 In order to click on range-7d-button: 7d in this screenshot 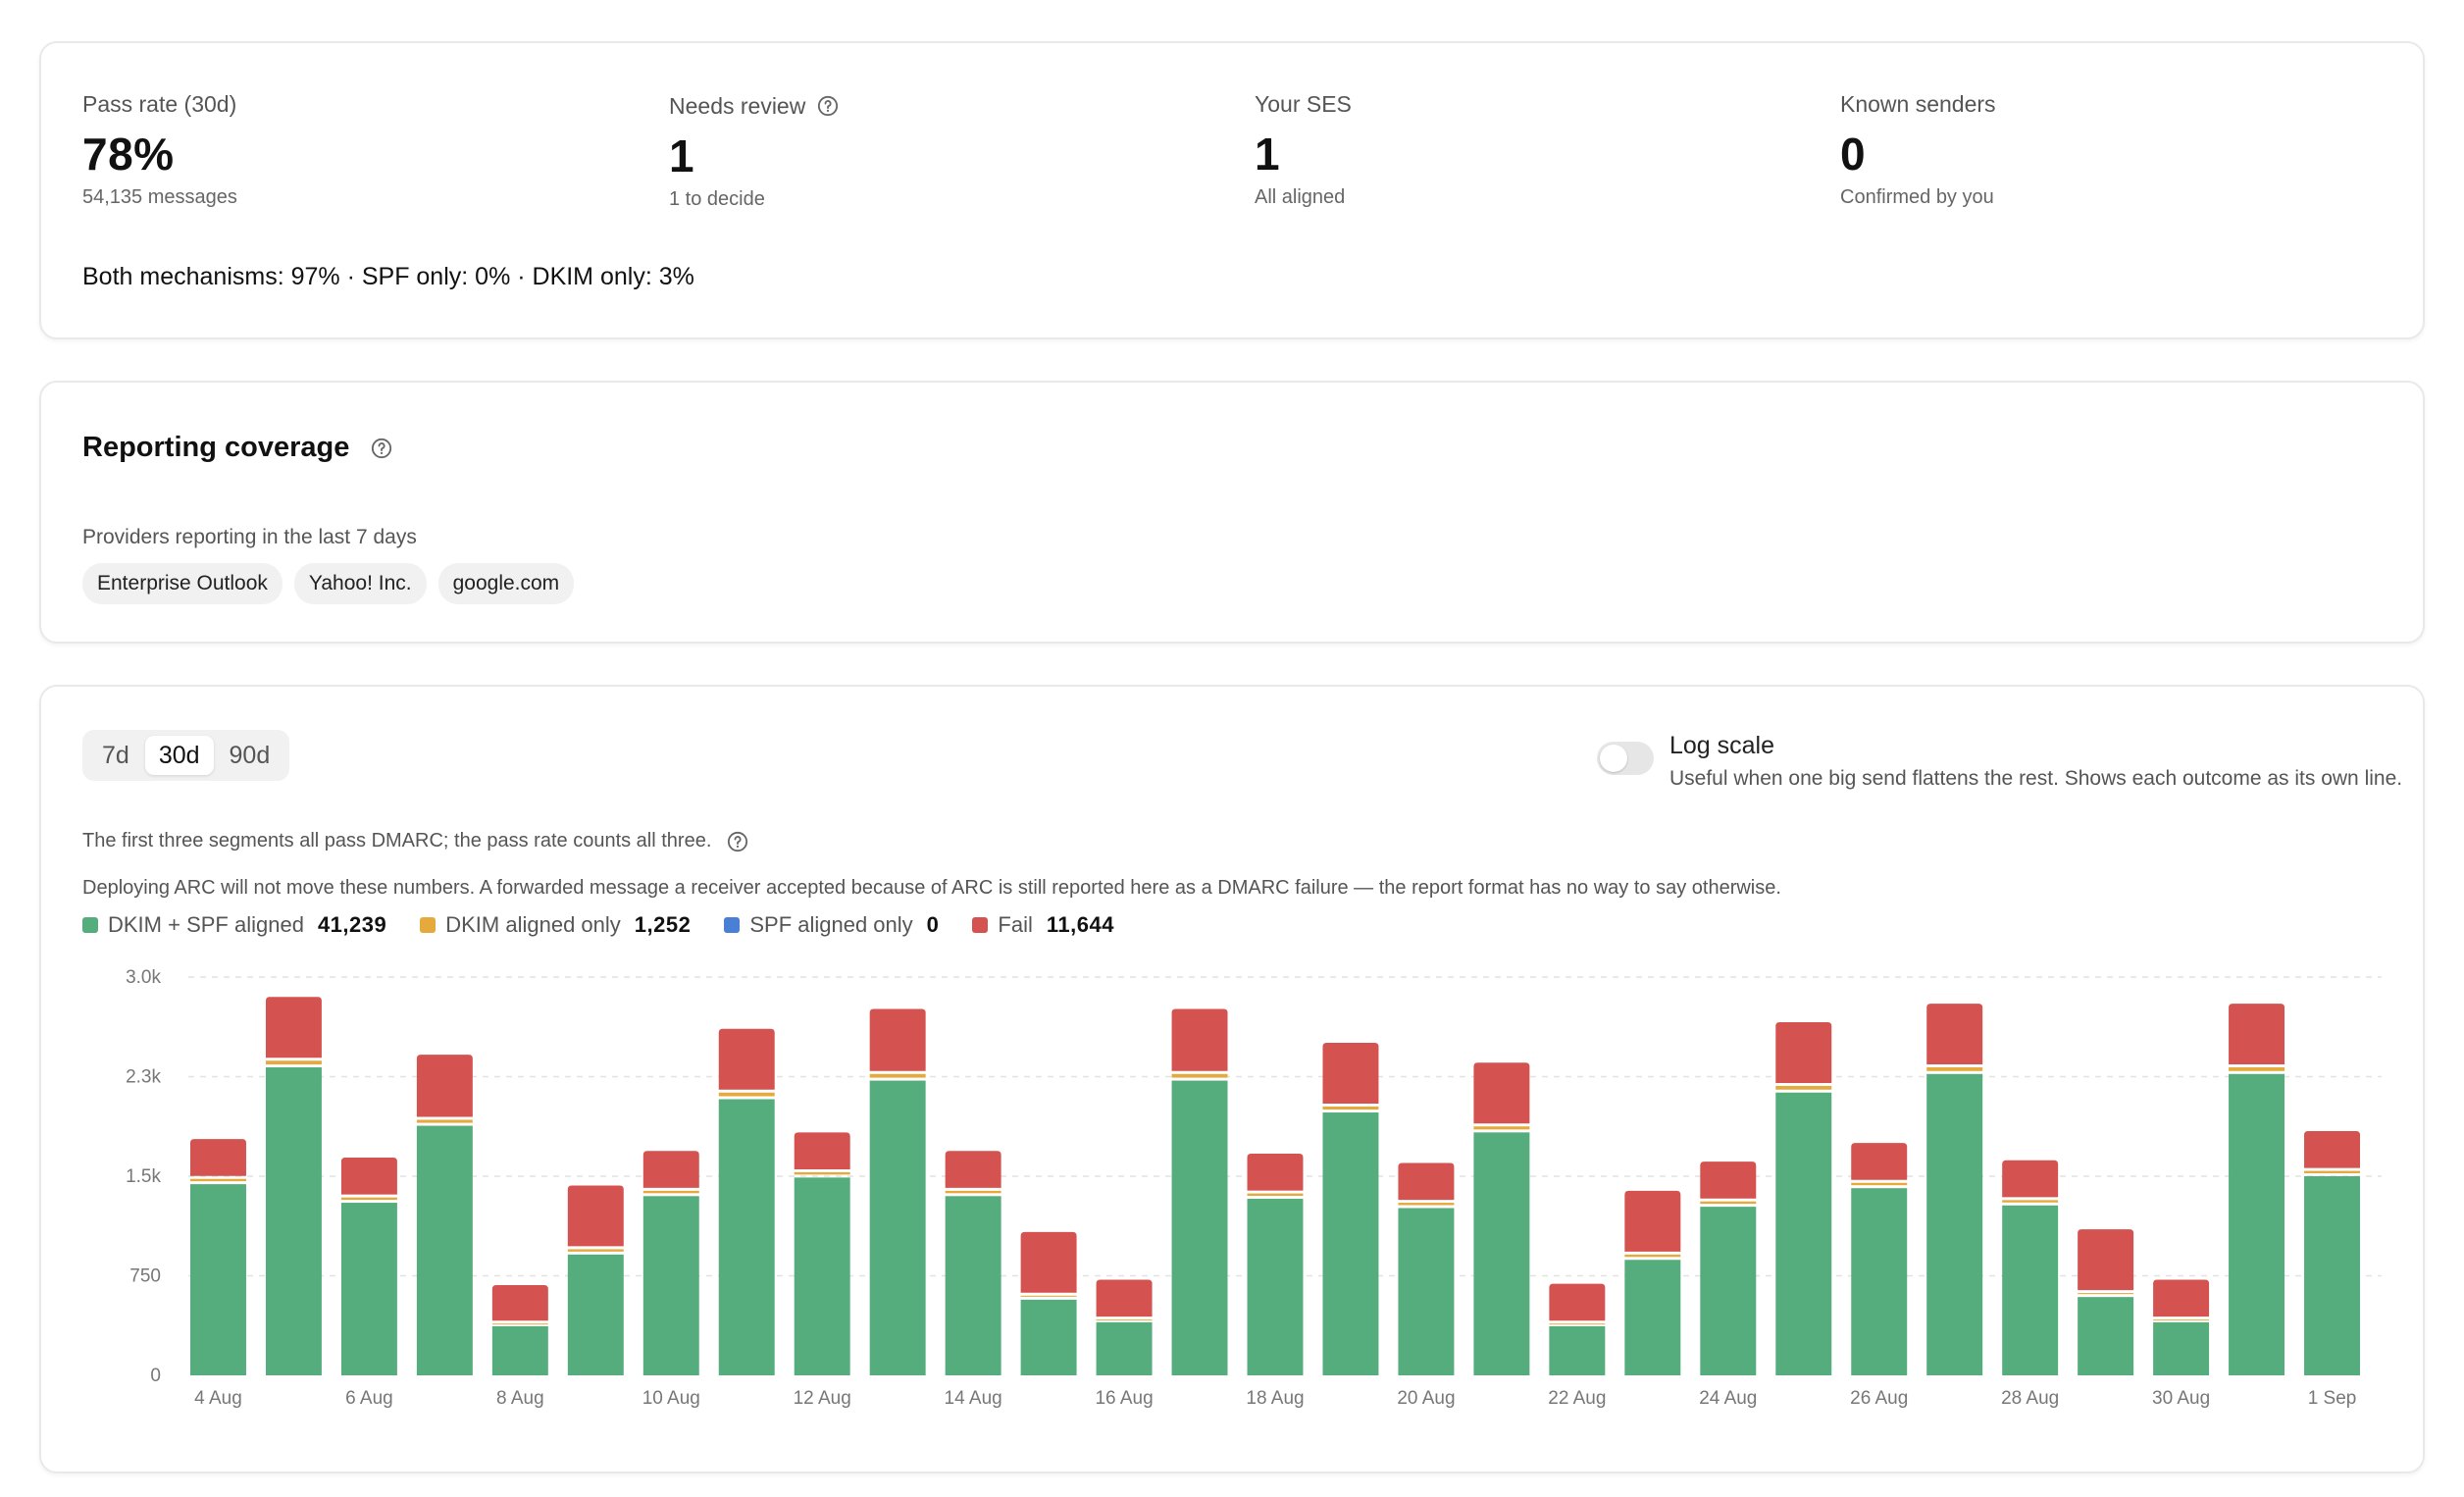, I will do `click(115, 755)`.